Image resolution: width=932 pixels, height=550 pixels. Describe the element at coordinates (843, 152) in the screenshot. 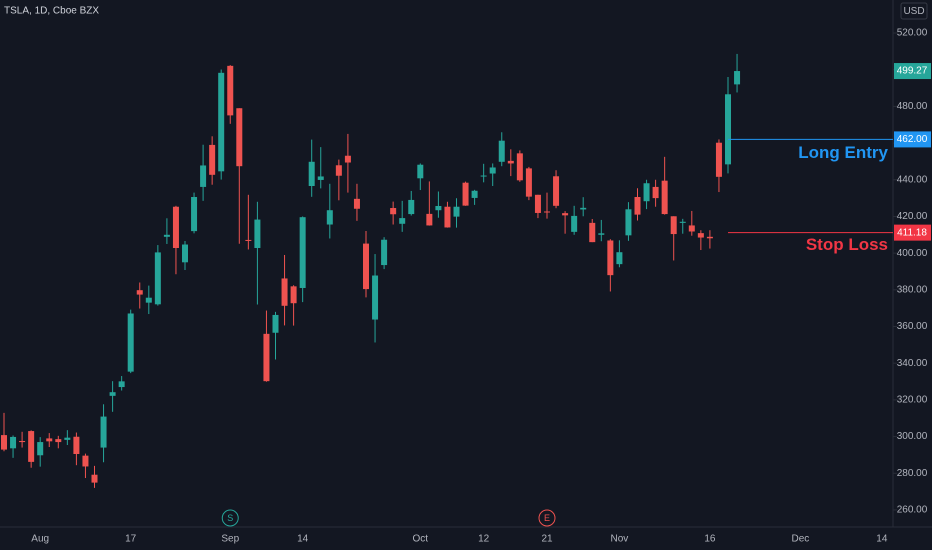

I see `level-name: Long Entry` at that location.